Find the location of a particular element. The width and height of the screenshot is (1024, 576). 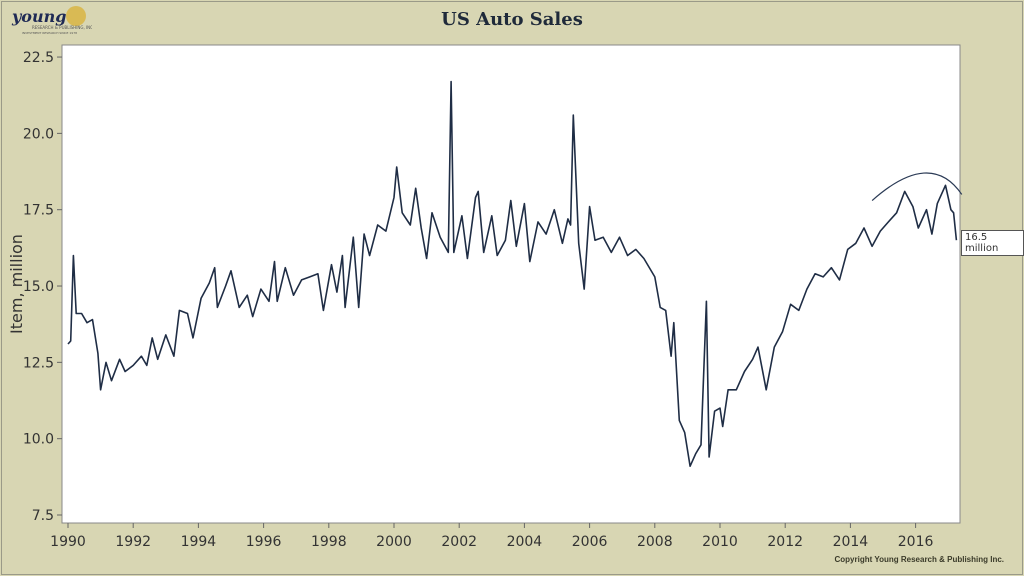

svg-text: RESEARCH & PUBLISHING, INC. is located at coordinates (62, 27).